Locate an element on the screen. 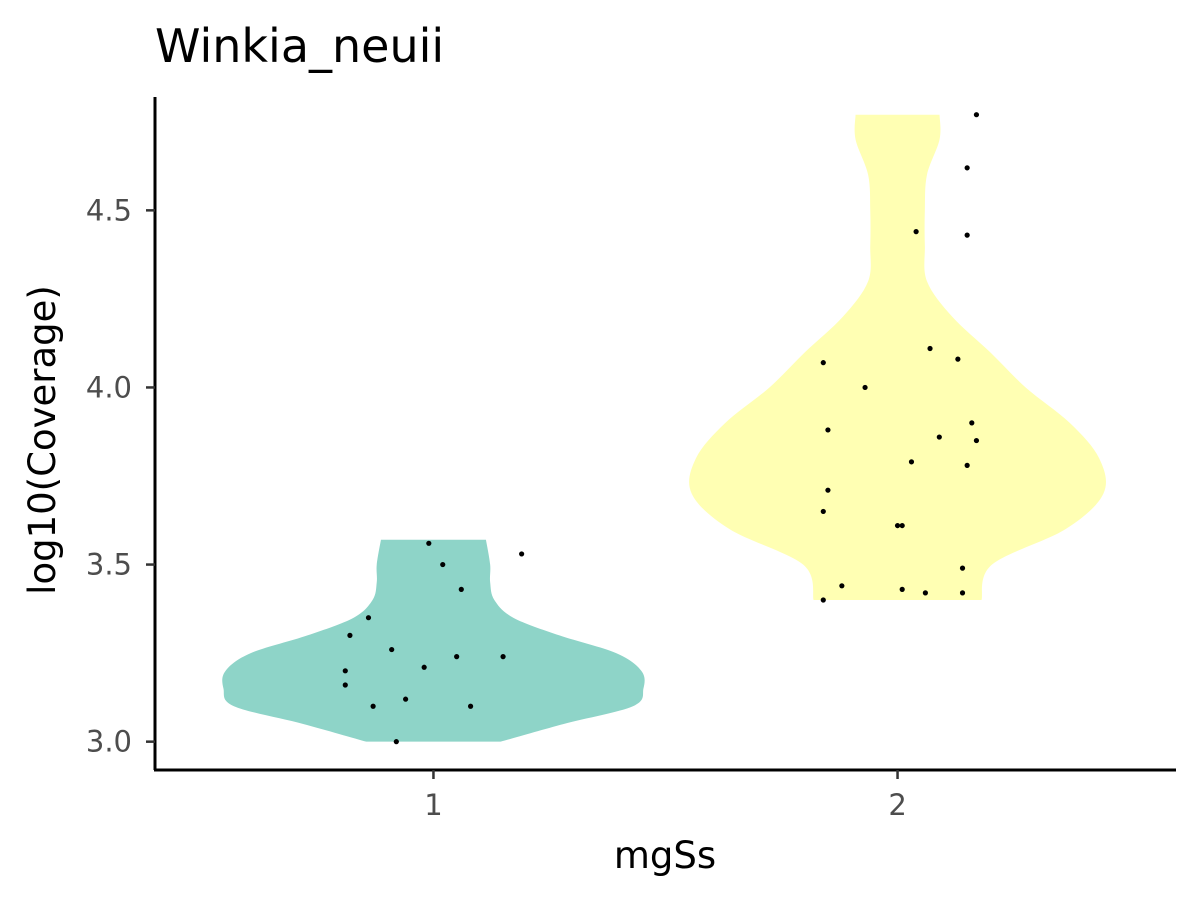 The image size is (1200, 900). x-tick-label-2: 2 is located at coordinates (897, 805).